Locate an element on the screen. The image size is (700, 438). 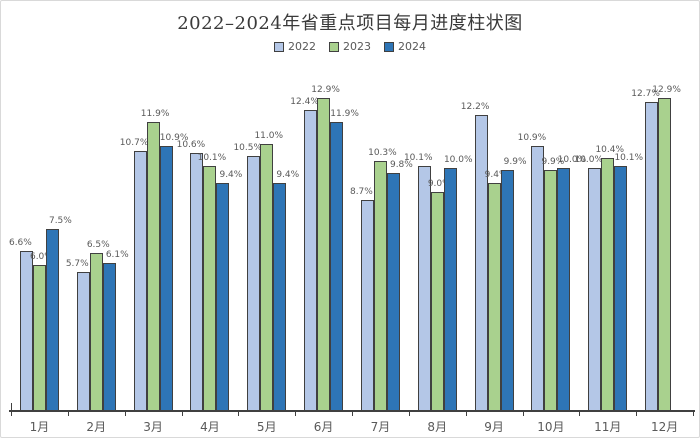
bar-2024-4月 is located at coordinates (223, 296).